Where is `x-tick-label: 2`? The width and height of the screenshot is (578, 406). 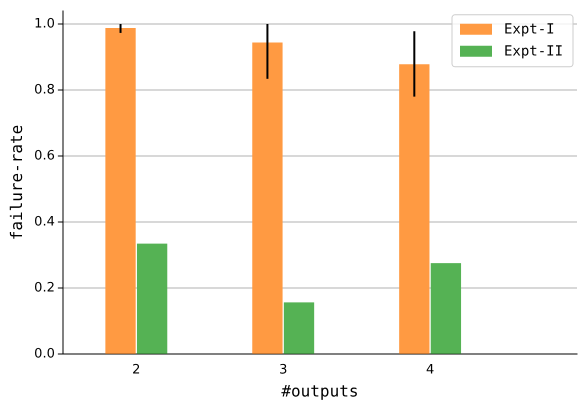
x-tick-label: 2 is located at coordinates (136, 370).